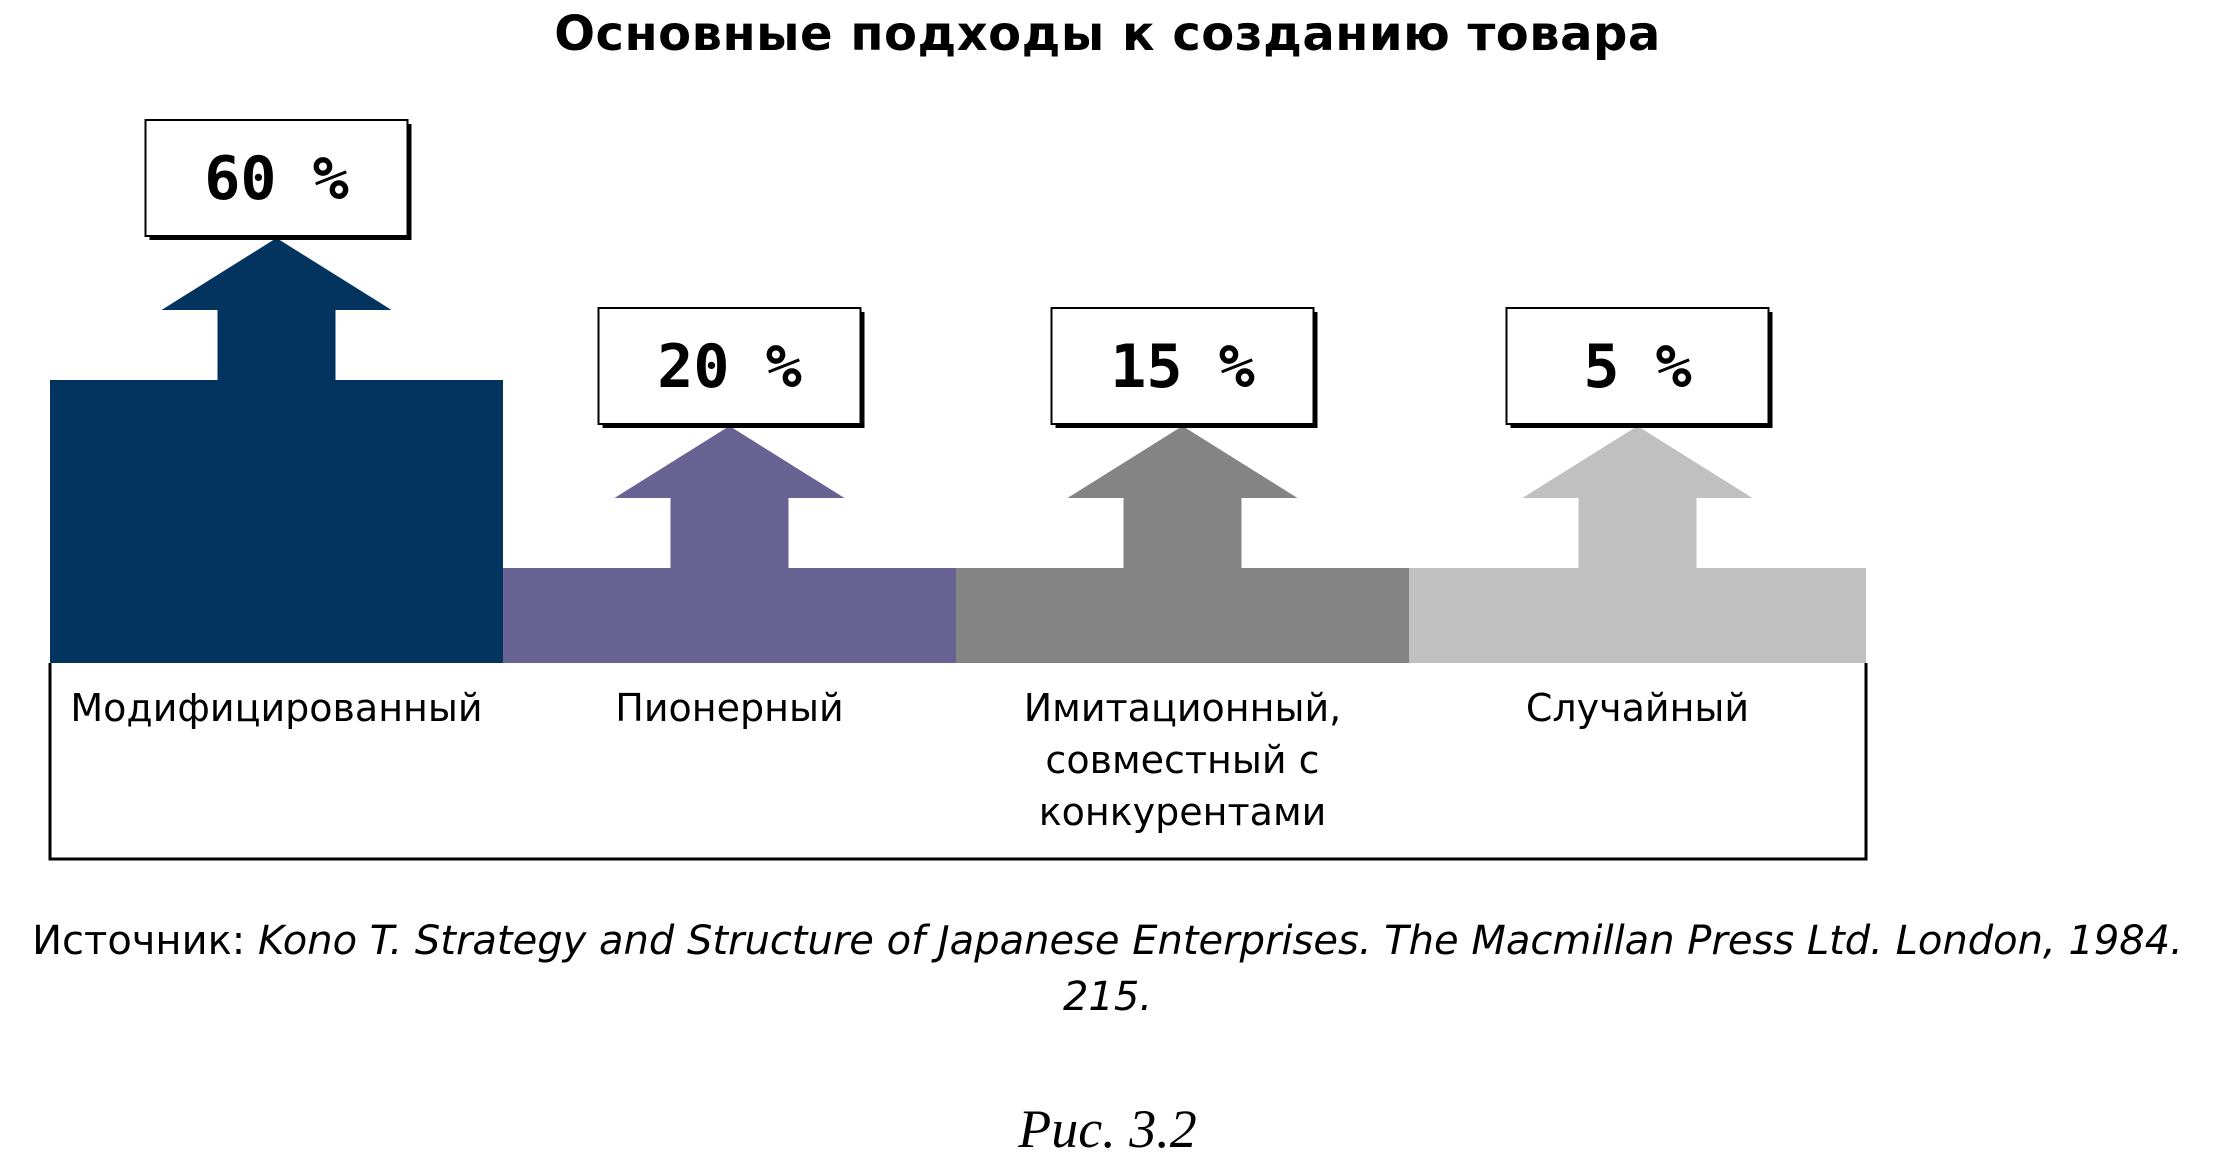 The image size is (2215, 1163). I want to click on category-label-1: Модифицированный, so click(276, 708).